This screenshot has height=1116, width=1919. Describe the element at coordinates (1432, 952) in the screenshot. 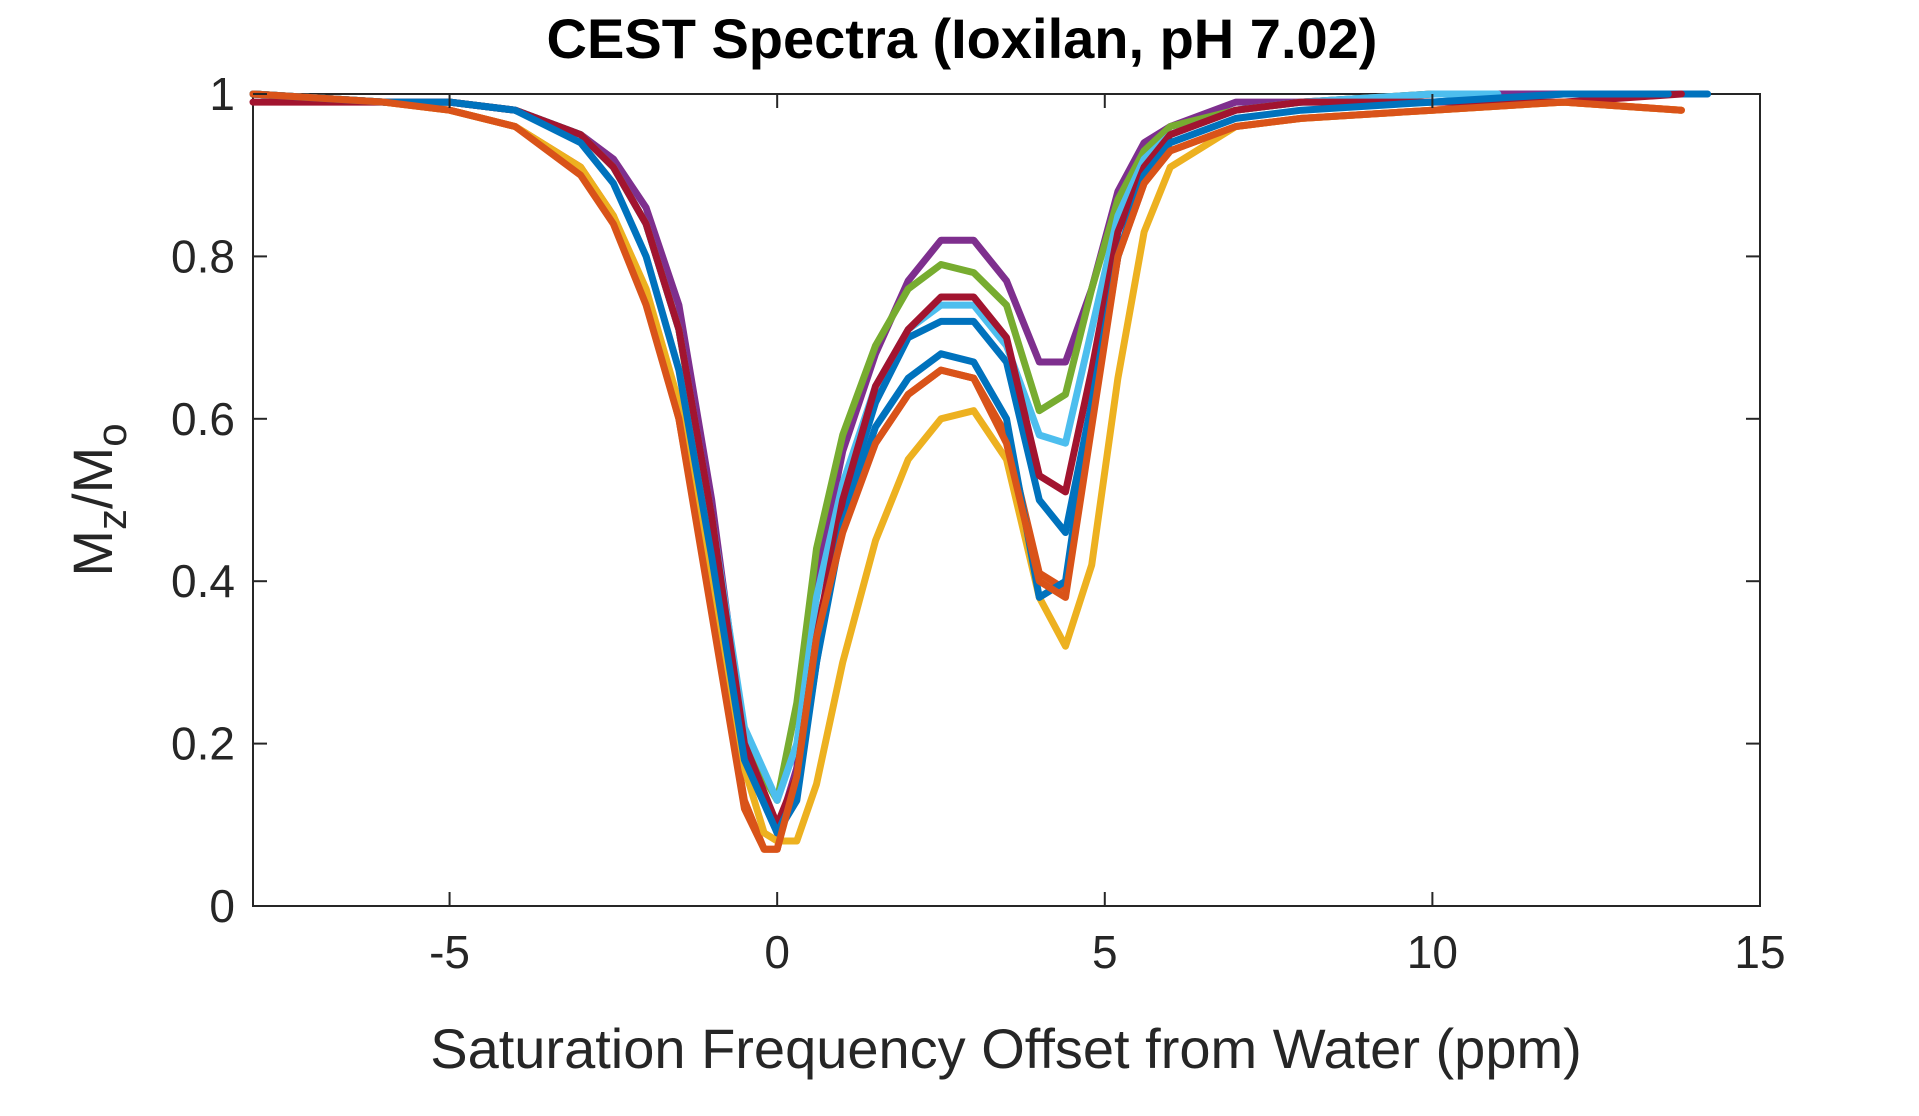

I see `x-tick-label: 10` at that location.